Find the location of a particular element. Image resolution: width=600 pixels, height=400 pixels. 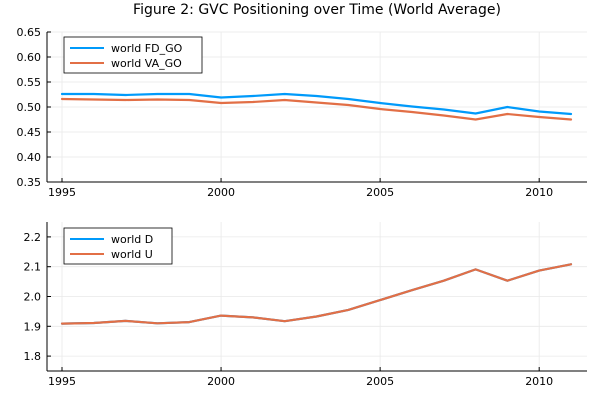

legend-label: world VA_GO is located at coordinates (146, 63).